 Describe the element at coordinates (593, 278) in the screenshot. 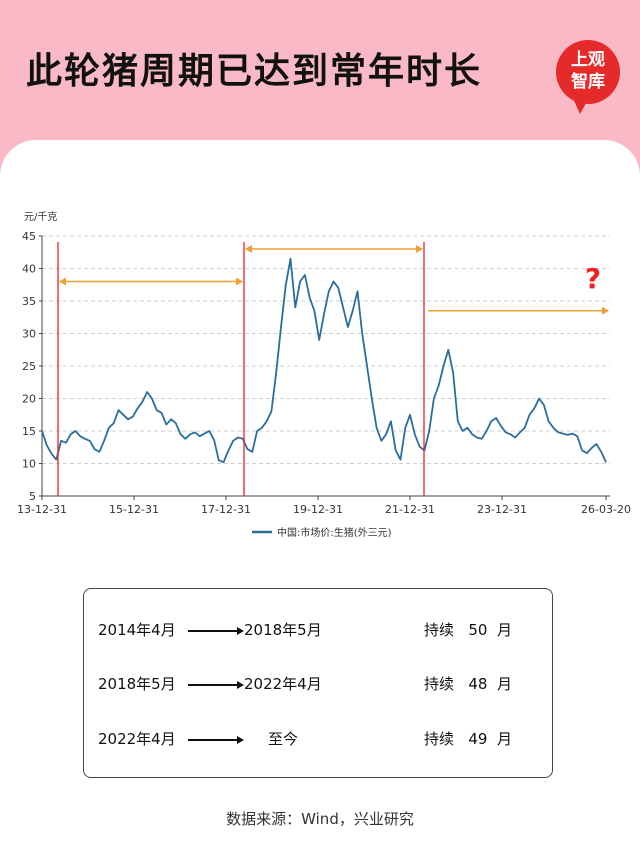

I see `question-mark: ?` at that location.